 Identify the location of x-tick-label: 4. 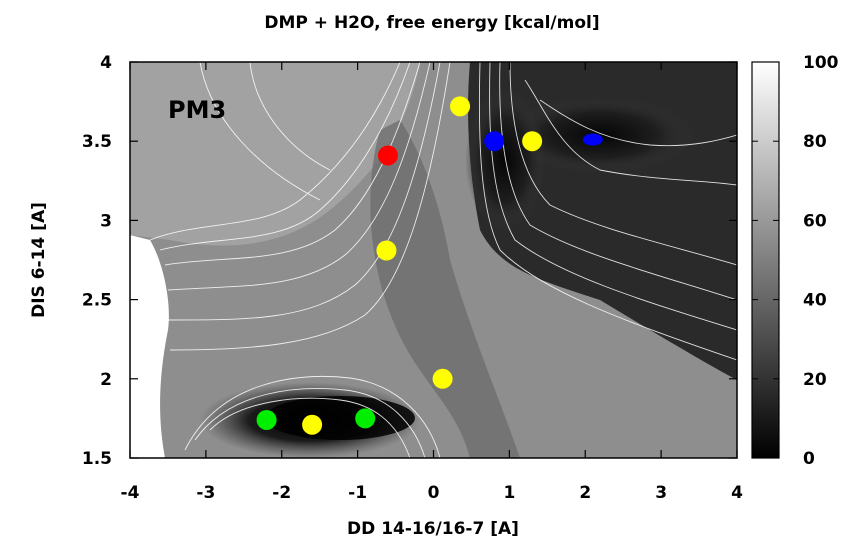
(737, 493).